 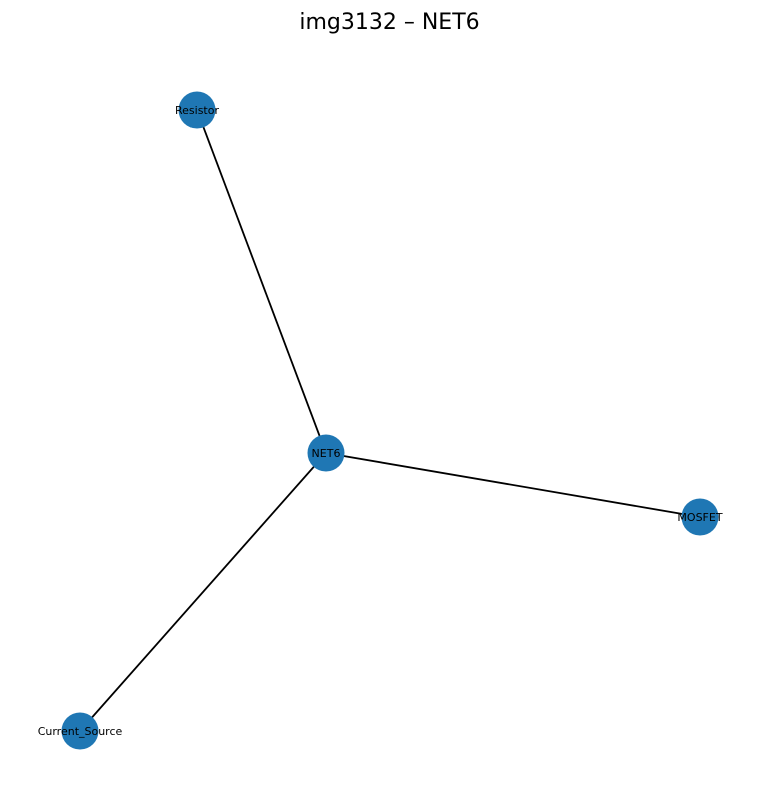 I want to click on edge-net6-resistor, so click(x=261, y=281).